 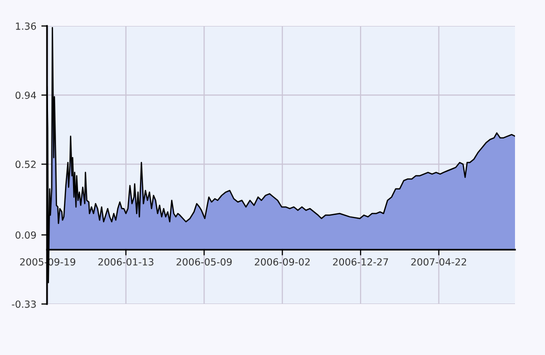 I want to click on x-tick-label: 2007-04-22, so click(x=438, y=262).